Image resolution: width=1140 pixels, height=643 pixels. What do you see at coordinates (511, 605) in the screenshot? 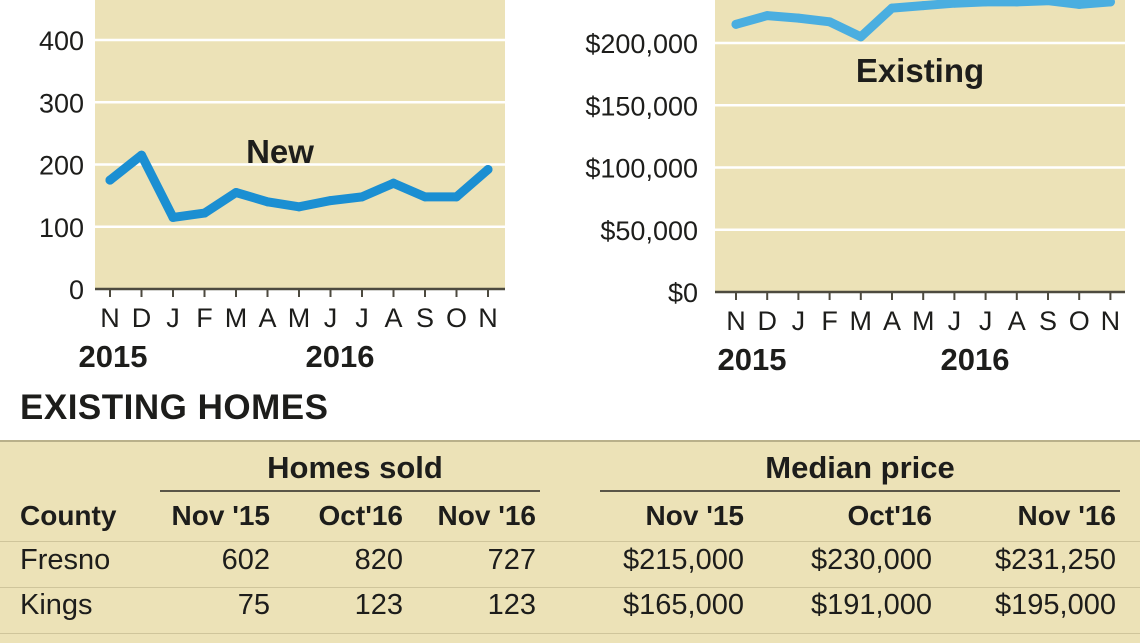
I see `cell-sold-nov16: 123` at bounding box center [511, 605].